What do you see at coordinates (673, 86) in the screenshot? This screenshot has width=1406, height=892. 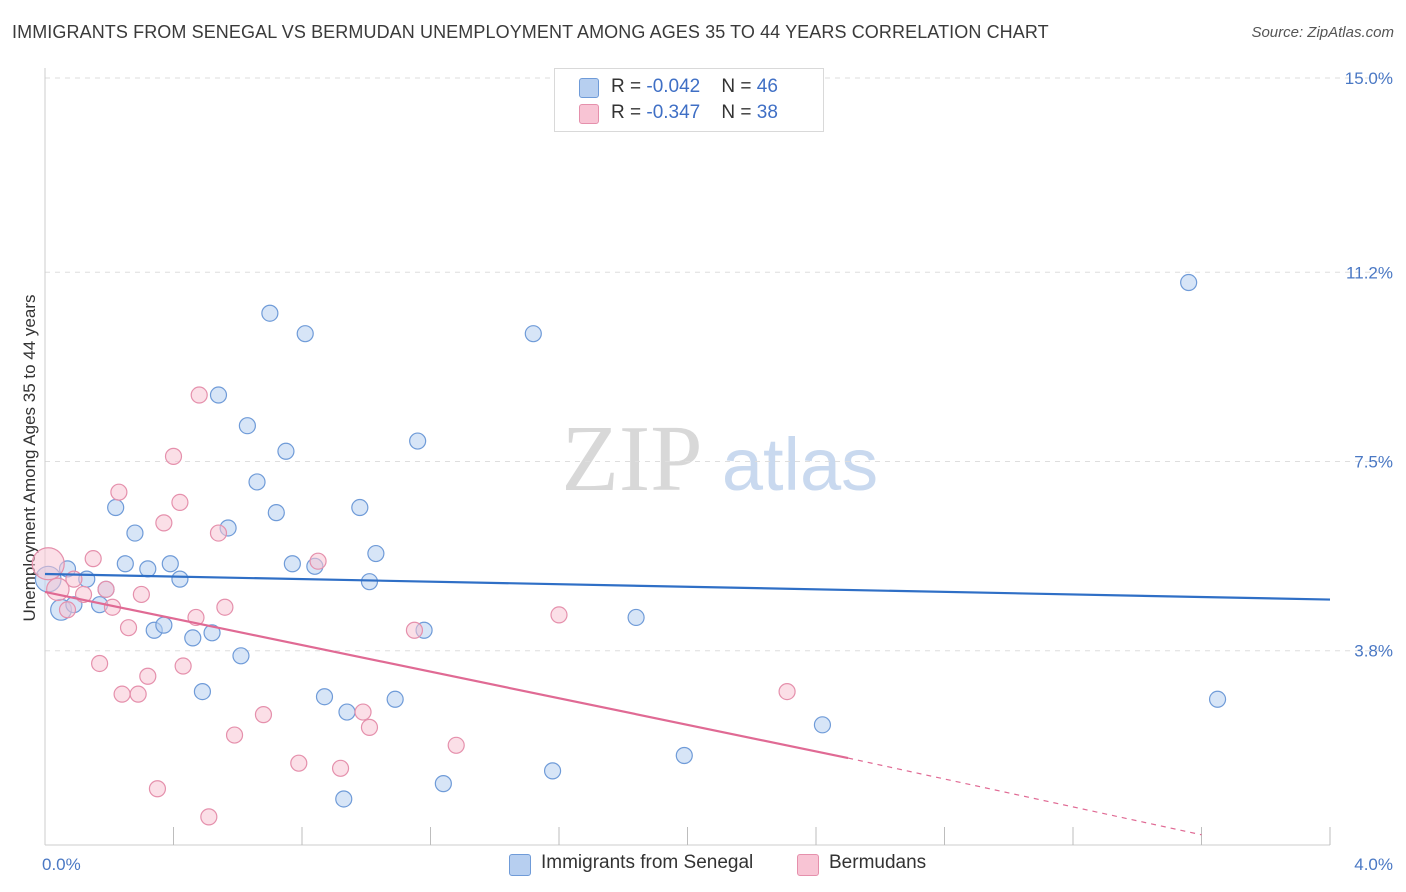 I see `legend-r-value-senegal: -0.042` at bounding box center [673, 86].